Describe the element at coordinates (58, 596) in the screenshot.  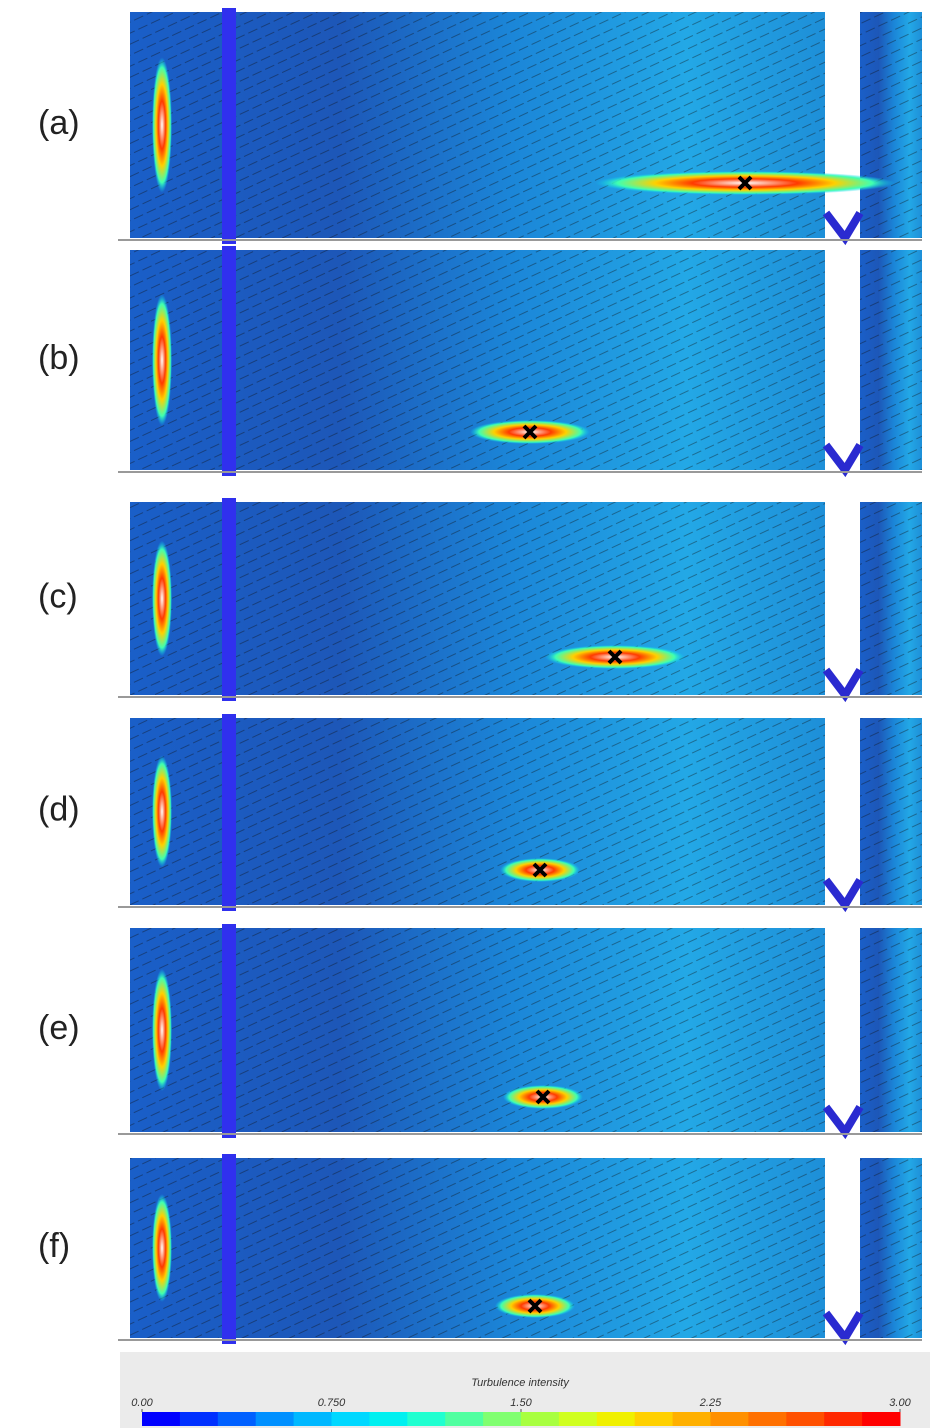
I see `panel-label: (c)` at that location.